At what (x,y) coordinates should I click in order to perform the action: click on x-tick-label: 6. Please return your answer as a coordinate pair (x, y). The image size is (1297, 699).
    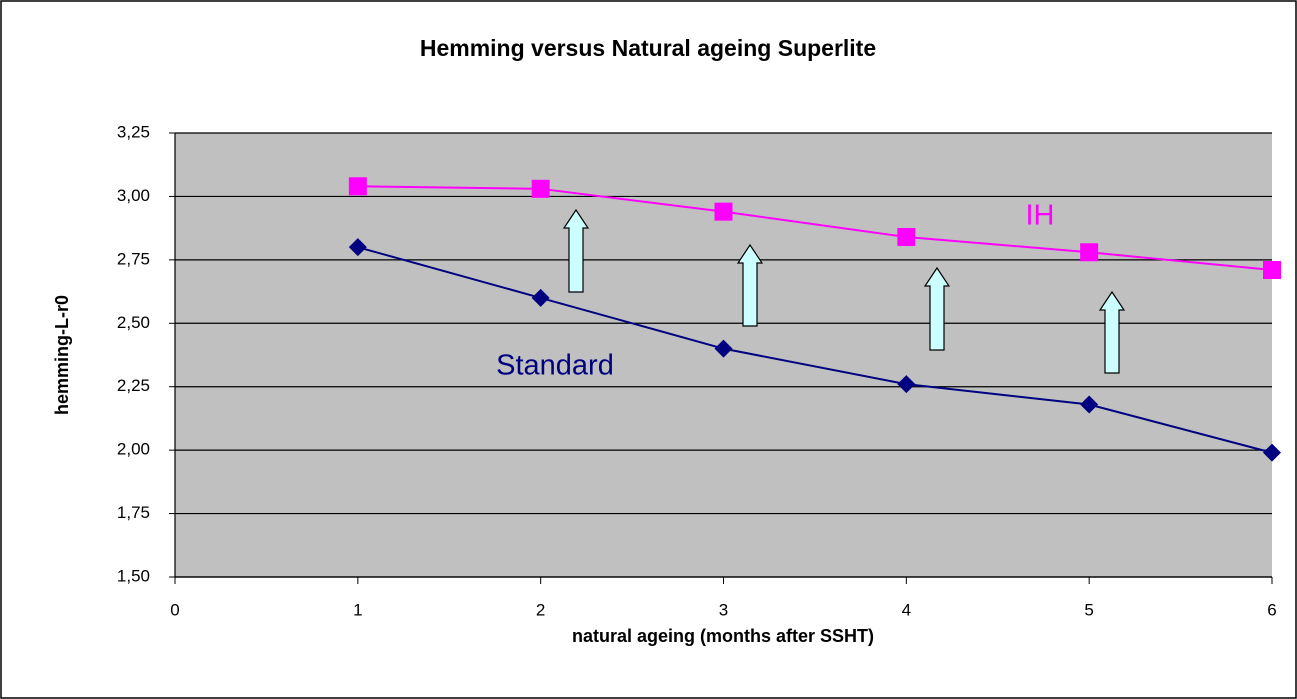
    Looking at the image, I should click on (1271, 609).